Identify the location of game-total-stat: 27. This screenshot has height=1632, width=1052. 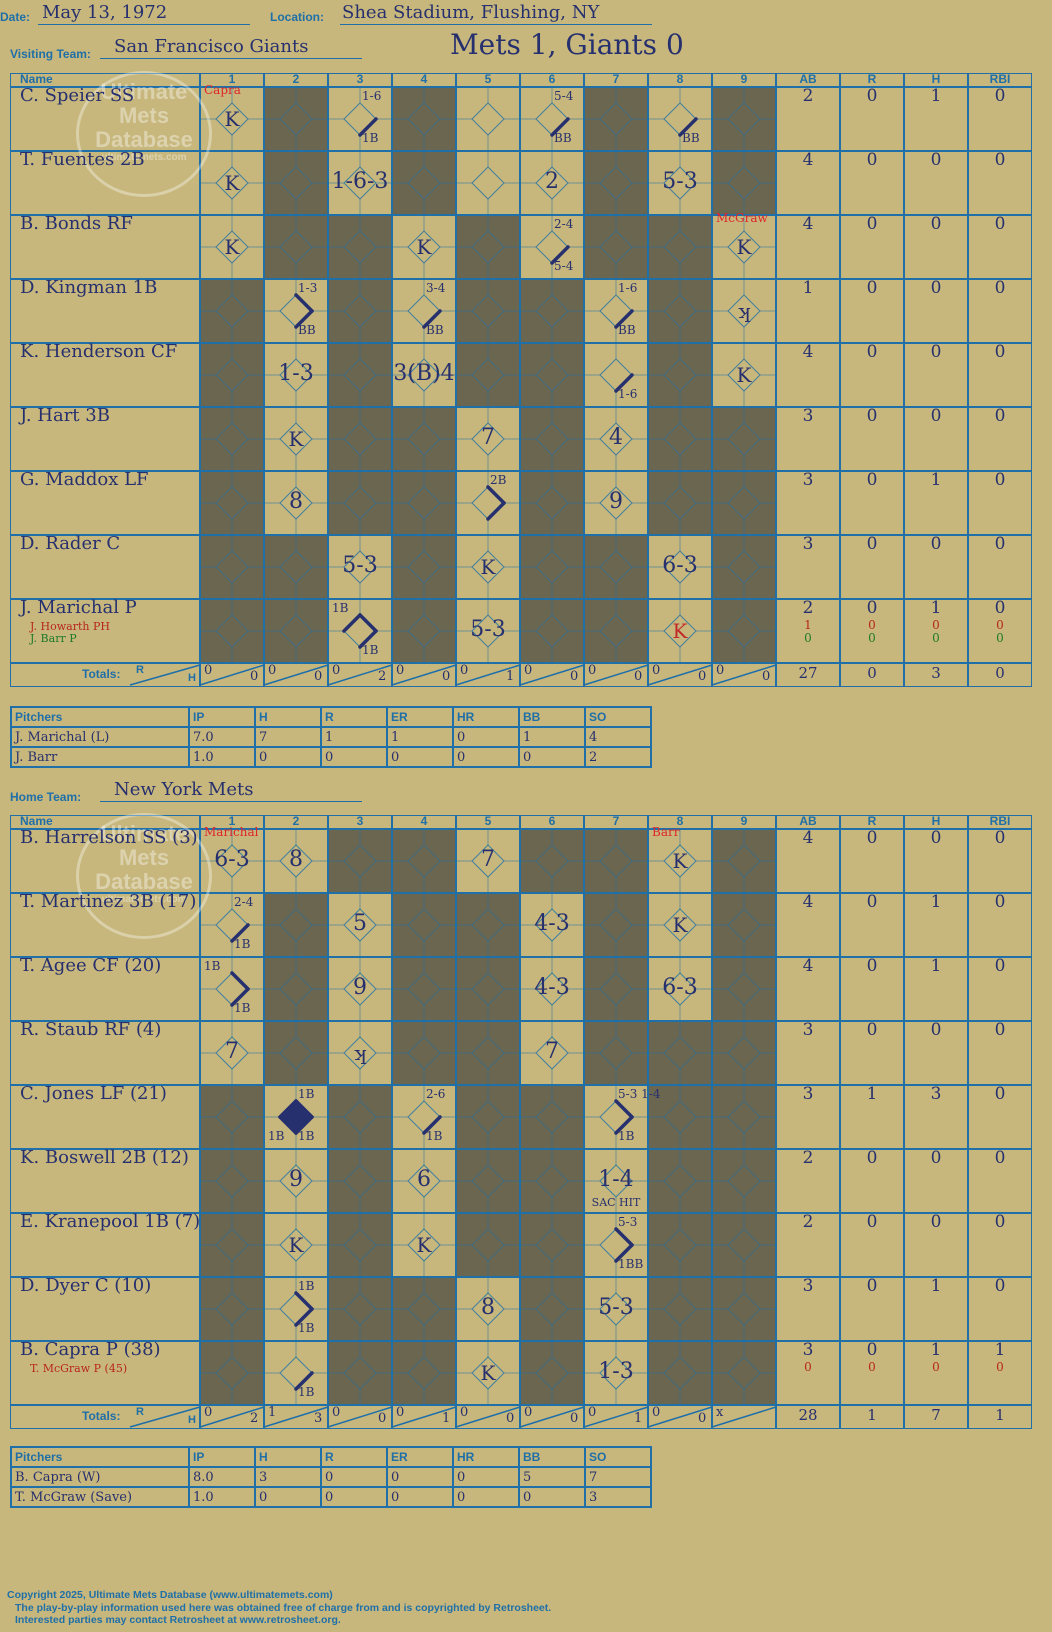
(808, 673).